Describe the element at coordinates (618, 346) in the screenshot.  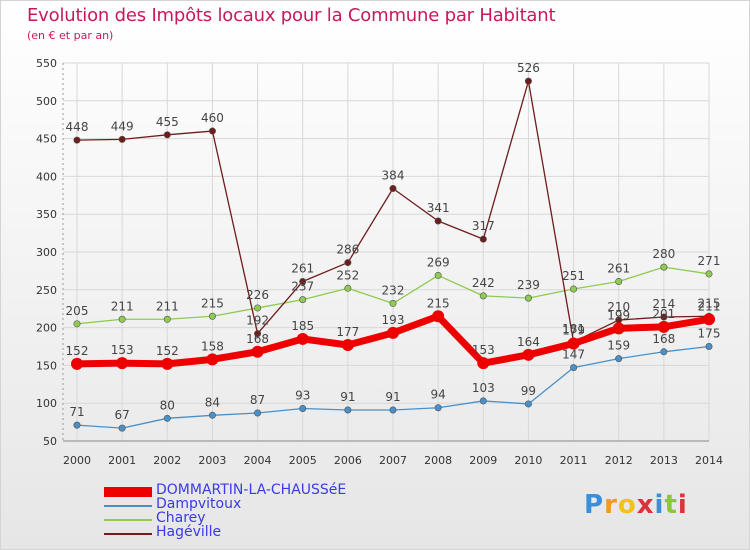
I see `data-label: 159` at that location.